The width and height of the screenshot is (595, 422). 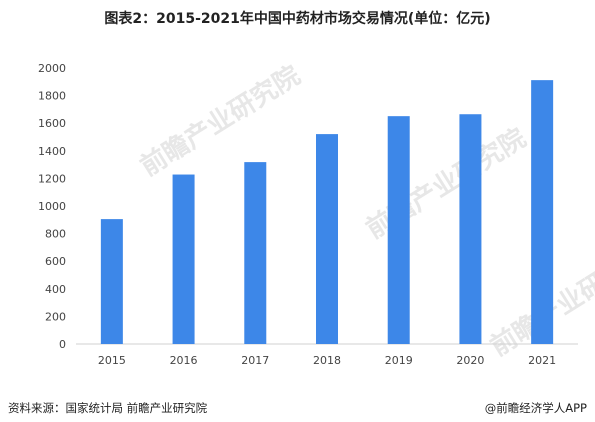 What do you see at coordinates (535, 408) in the screenshot?
I see `brand-note: @前瞻经济学人APP` at bounding box center [535, 408].